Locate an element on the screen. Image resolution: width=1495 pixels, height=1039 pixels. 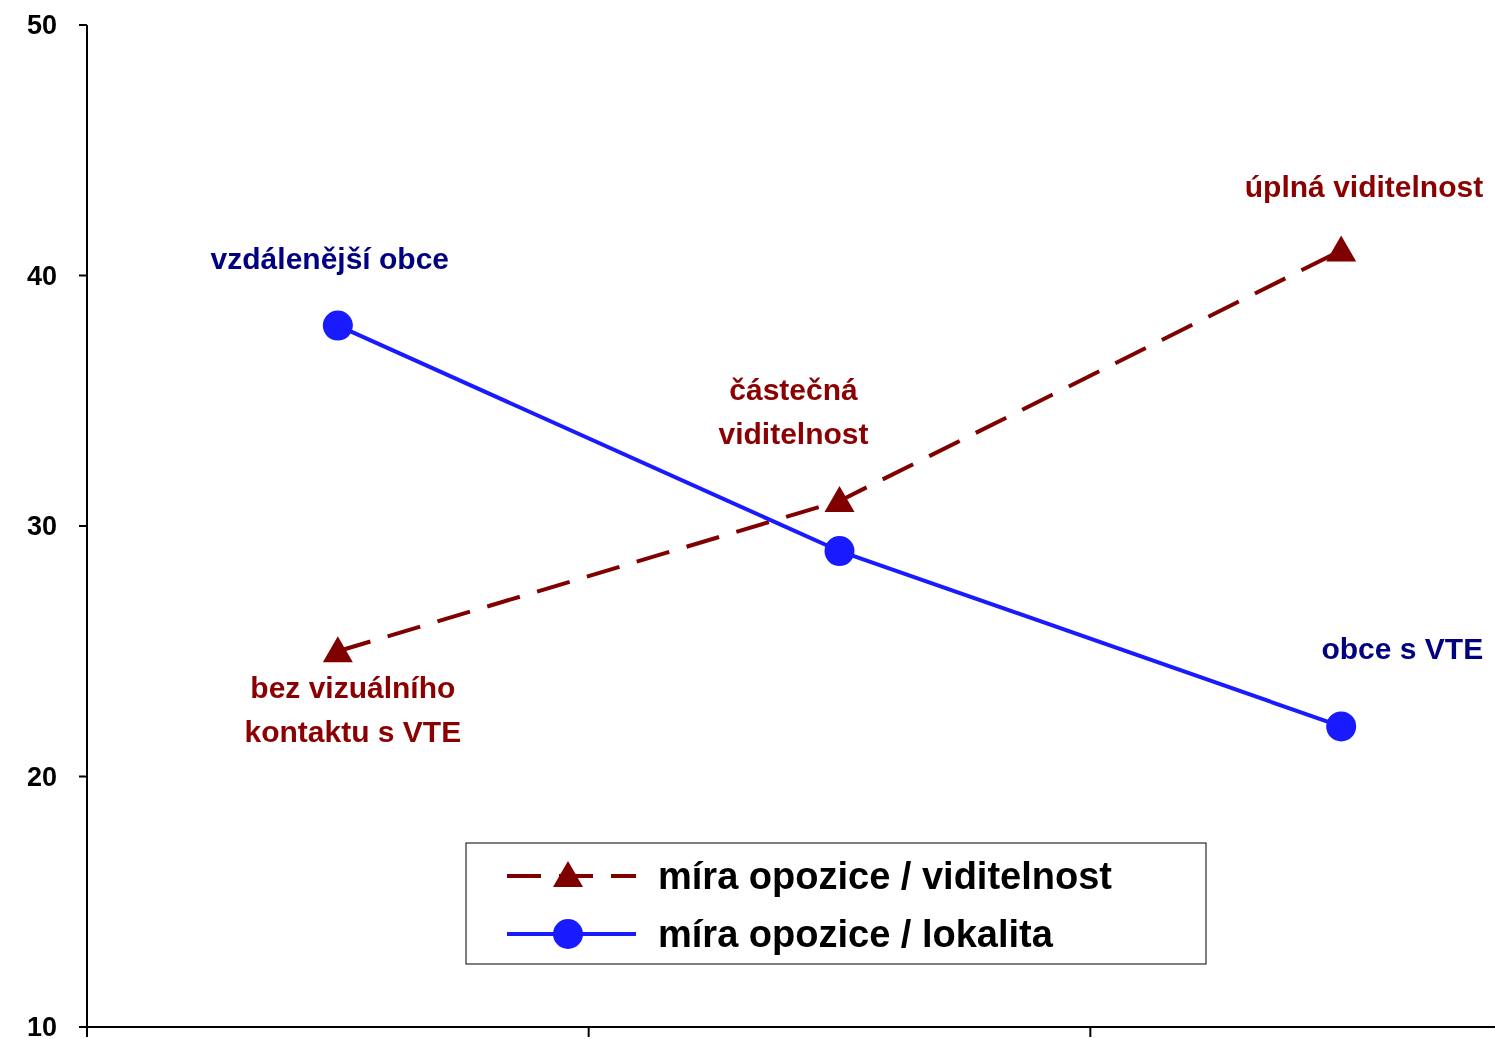
y-tick-label: 10 is located at coordinates (41, 1025).